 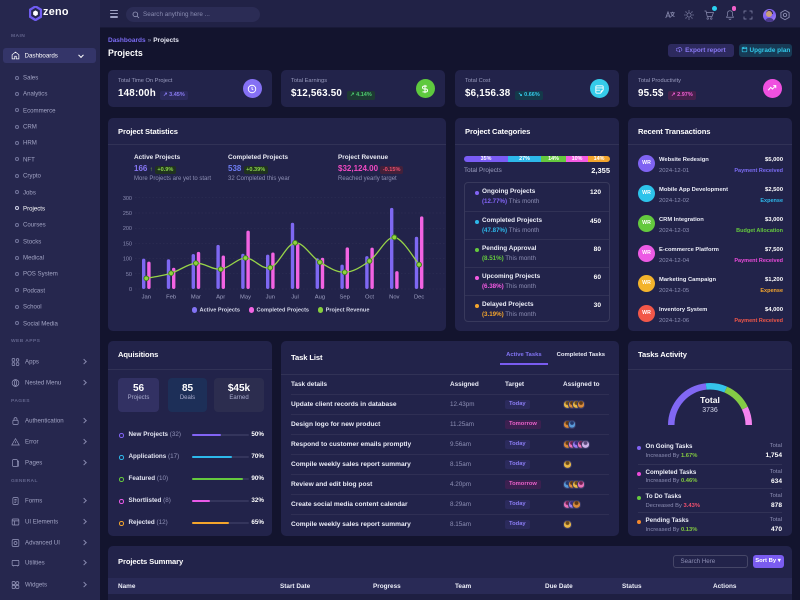 I want to click on svg-text: 150, so click(x=127, y=244).